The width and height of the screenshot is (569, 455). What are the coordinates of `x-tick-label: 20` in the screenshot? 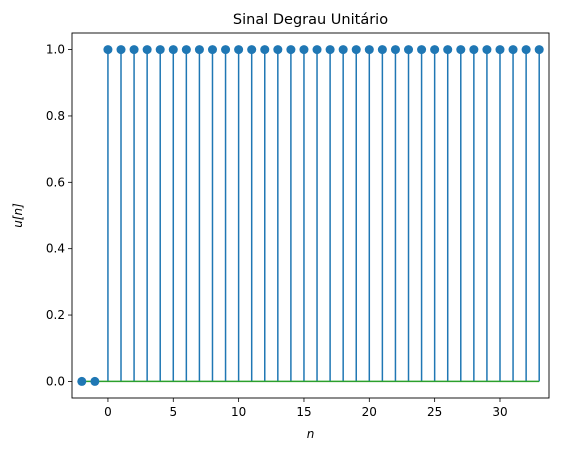 It's located at (369, 412).